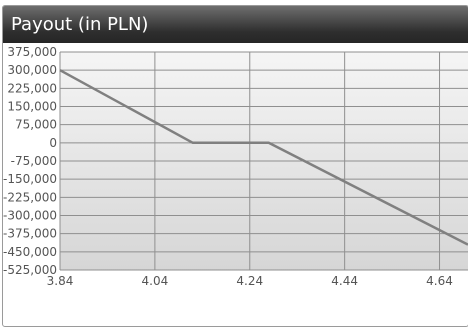 Image resolution: width=468 pixels, height=327 pixels. I want to click on y-tick-label: -75,000, so click(34, 161).